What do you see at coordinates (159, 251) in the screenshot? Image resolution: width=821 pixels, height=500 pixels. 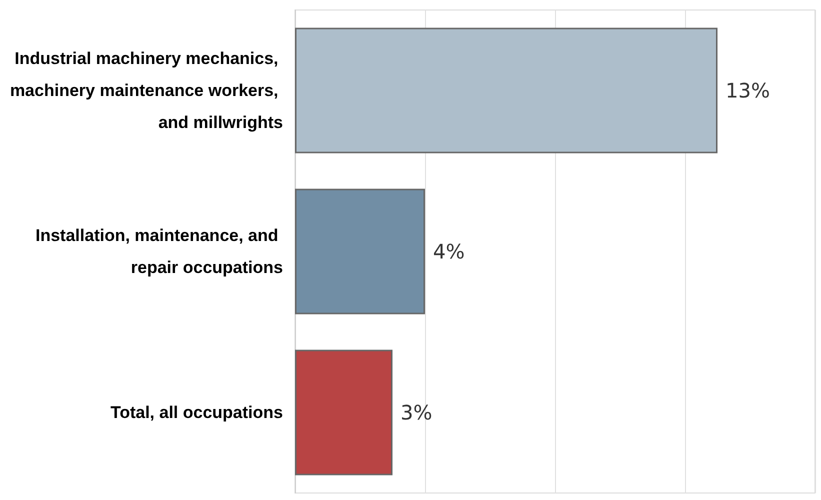 I see `y-tick-label: Installation, maintenance, and repair occupations` at bounding box center [159, 251].